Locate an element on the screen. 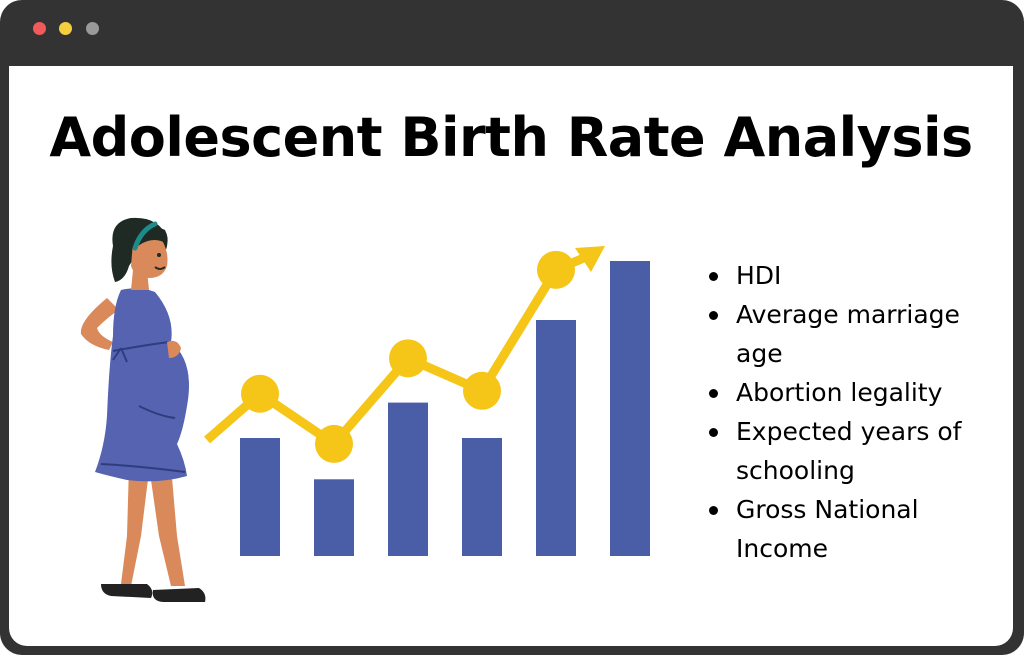 This screenshot has width=1024, height=655. list-item: Expected years of schooling is located at coordinates (856, 451).